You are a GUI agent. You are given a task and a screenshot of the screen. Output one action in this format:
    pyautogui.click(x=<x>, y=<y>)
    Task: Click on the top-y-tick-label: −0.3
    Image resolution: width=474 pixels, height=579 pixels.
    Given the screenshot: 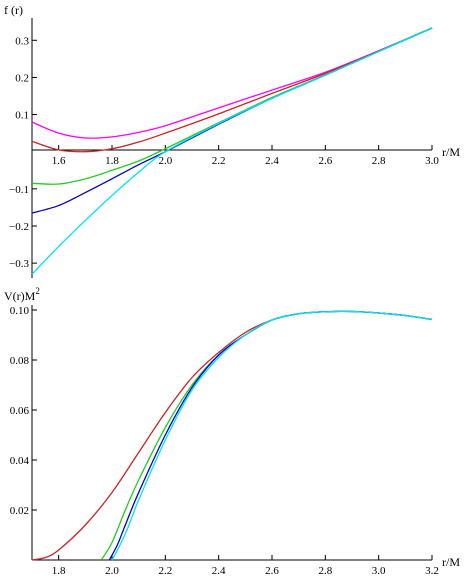 What is the action you would take?
    pyautogui.click(x=19, y=264)
    